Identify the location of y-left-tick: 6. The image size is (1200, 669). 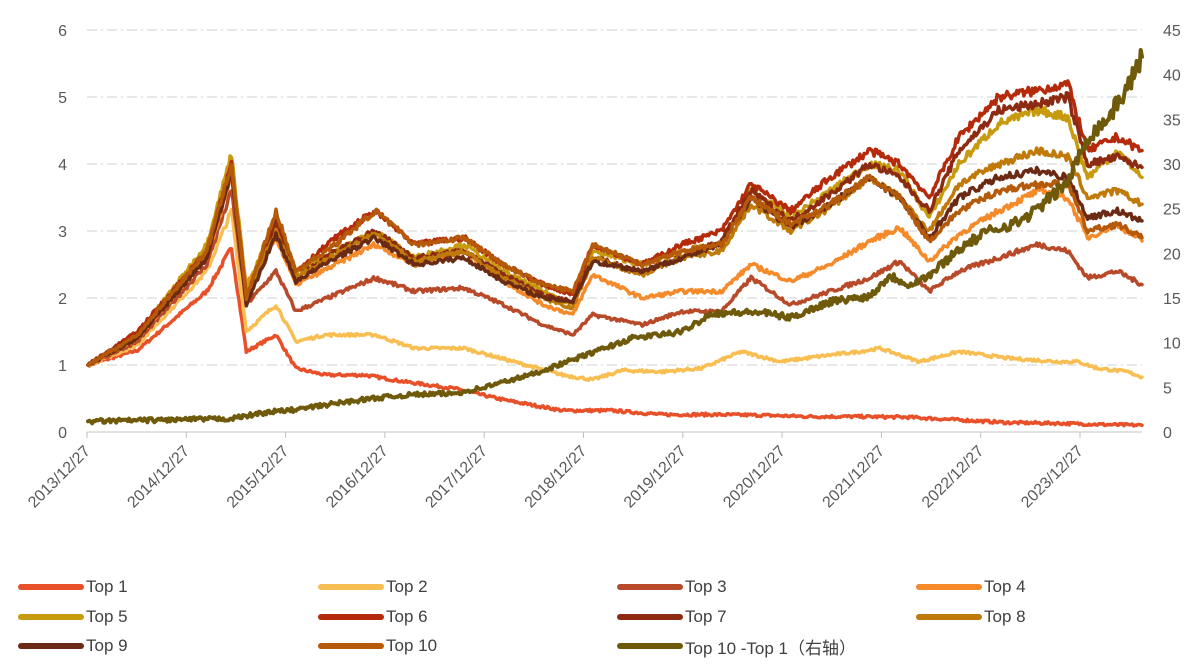
(62, 31).